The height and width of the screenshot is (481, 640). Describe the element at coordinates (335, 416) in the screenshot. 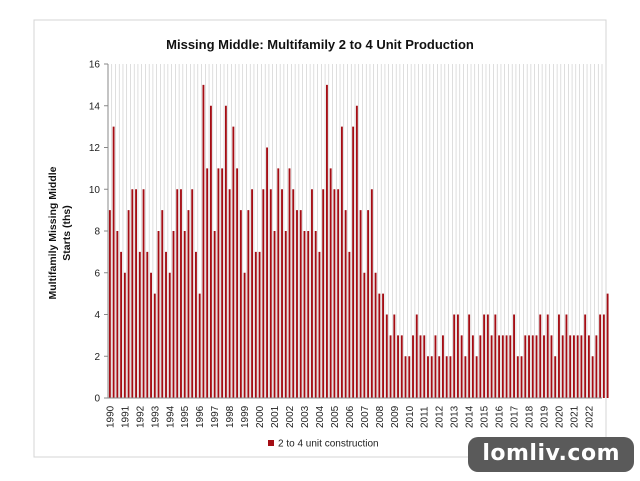

I see `x-tick-label: 2005` at that location.